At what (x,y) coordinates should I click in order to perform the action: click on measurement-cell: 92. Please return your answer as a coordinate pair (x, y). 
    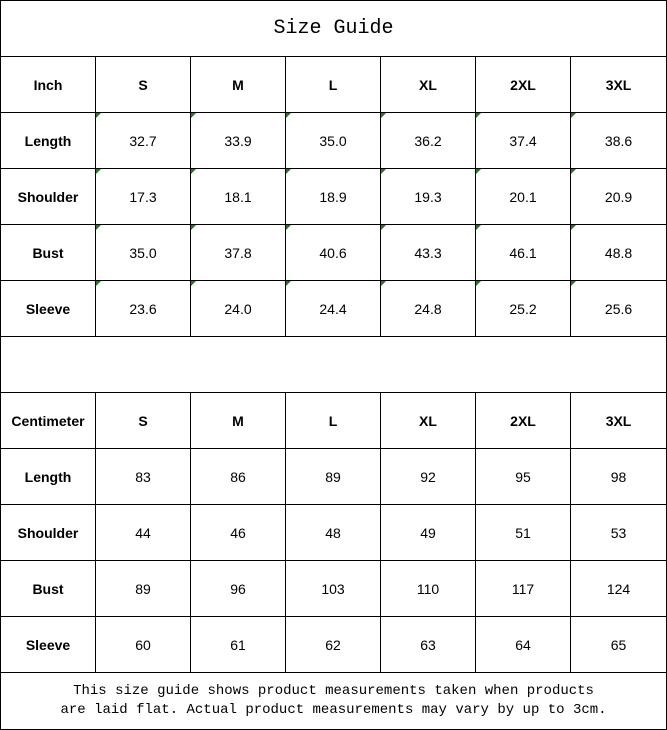
    Looking at the image, I should click on (428, 476).